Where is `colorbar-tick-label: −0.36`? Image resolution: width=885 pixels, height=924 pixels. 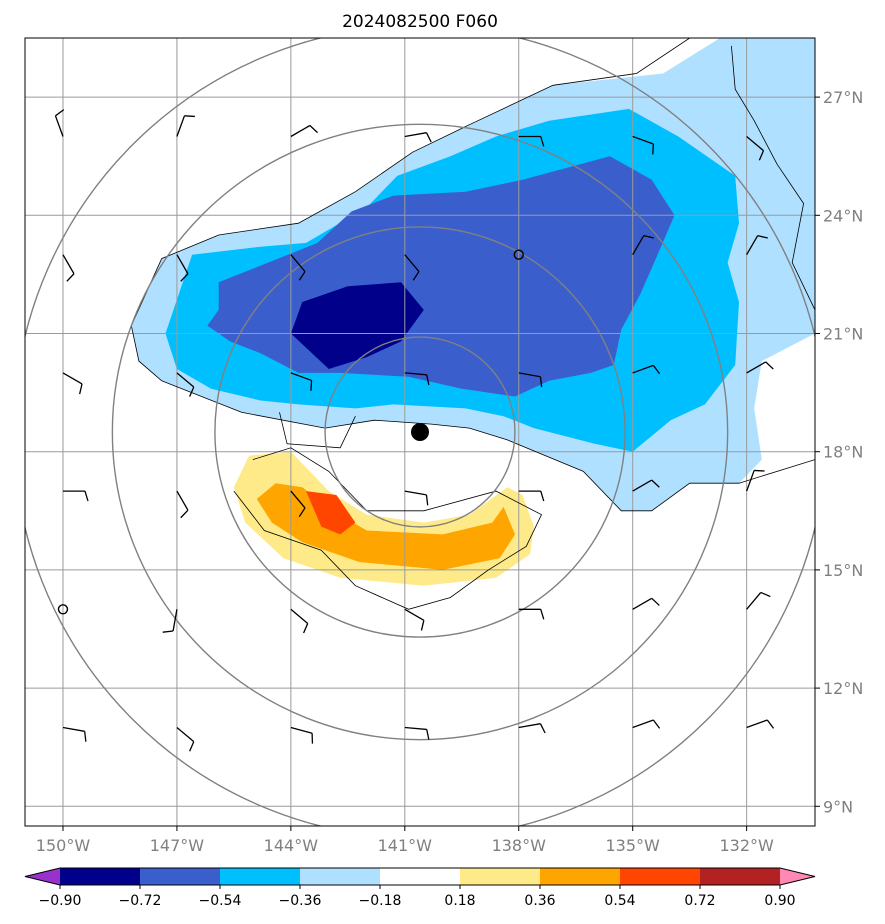
colorbar-tick-label: −0.36 is located at coordinates (300, 901).